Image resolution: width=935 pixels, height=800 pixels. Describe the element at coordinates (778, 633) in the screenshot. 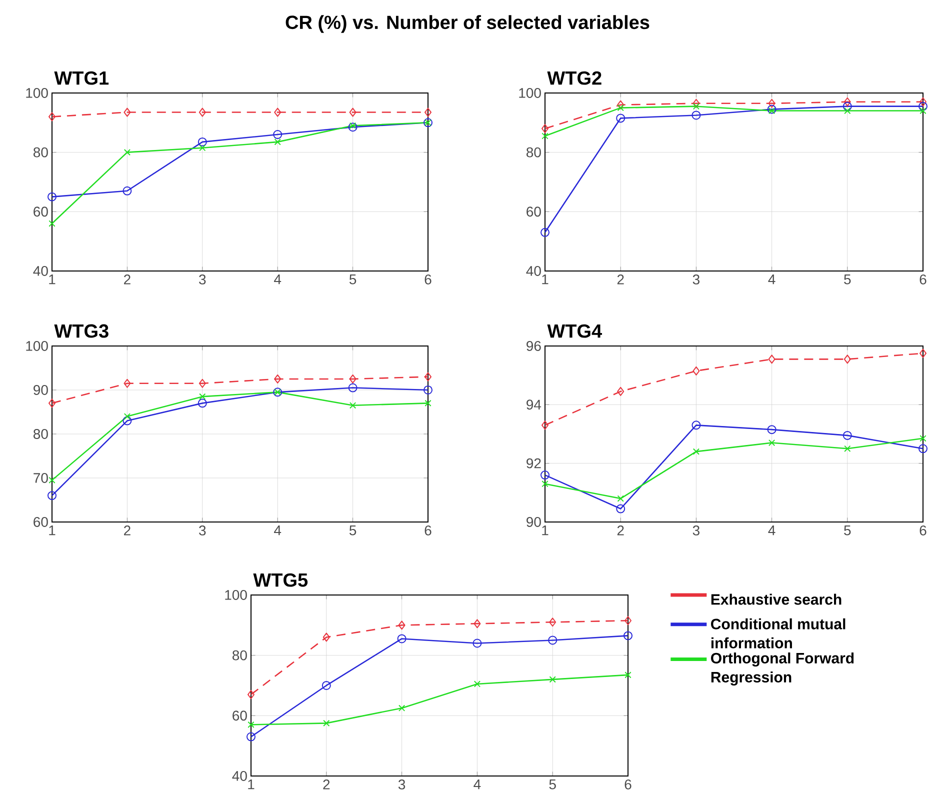

I see `legend-label: Conditional mutual information` at that location.